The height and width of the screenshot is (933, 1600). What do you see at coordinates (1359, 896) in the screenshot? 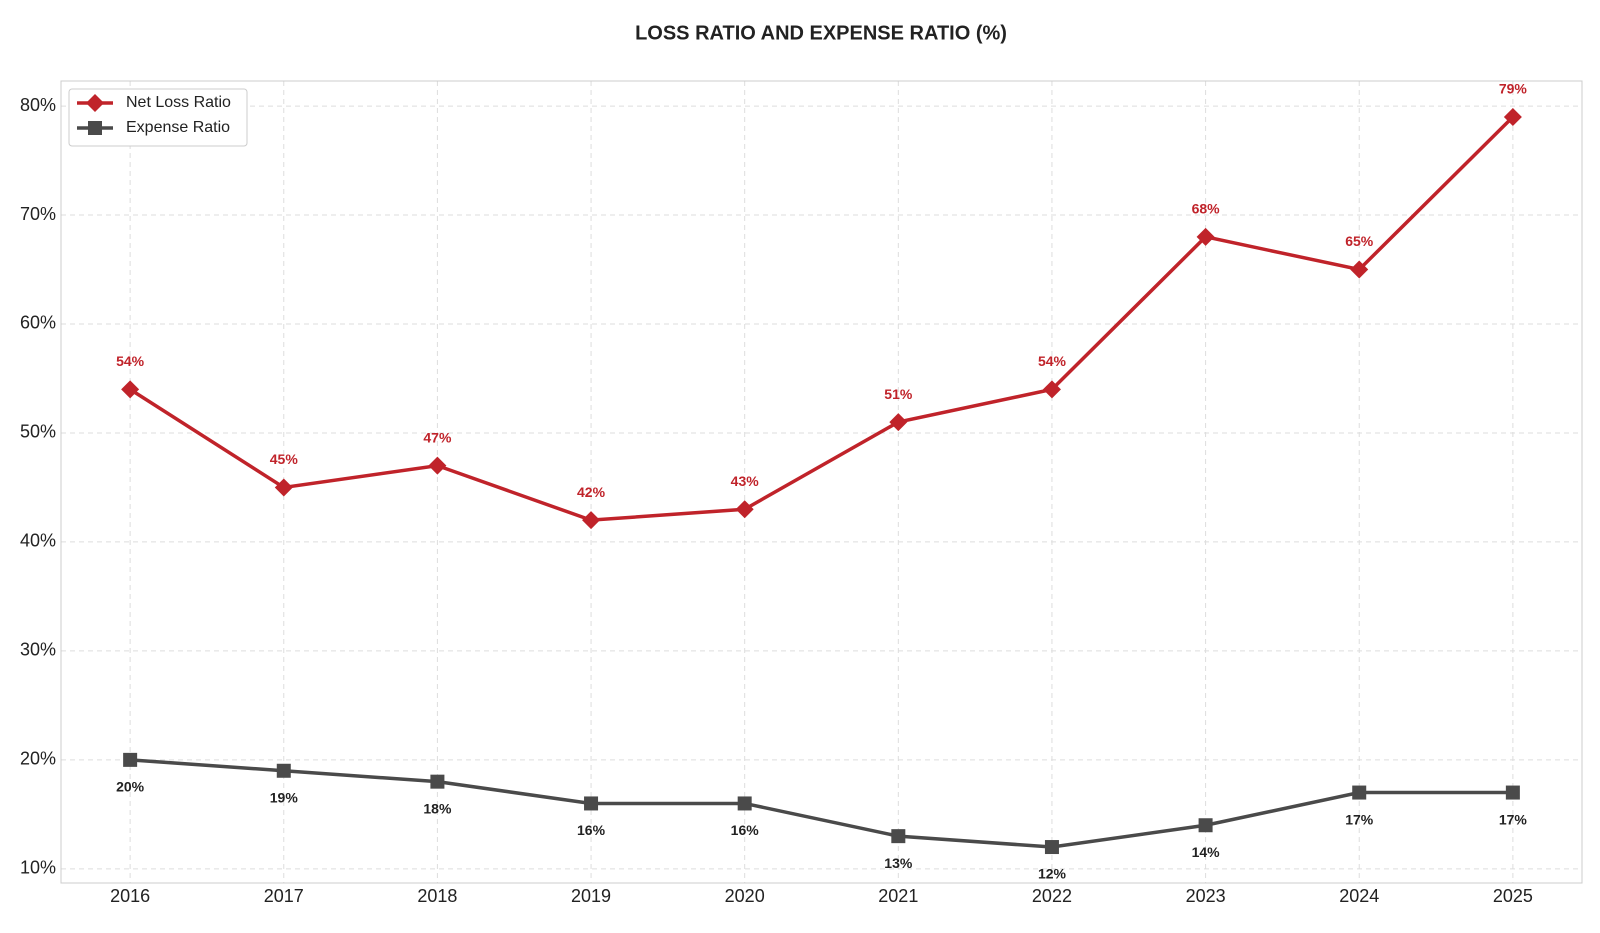
I see `x-tick-label: 2024` at bounding box center [1359, 896].